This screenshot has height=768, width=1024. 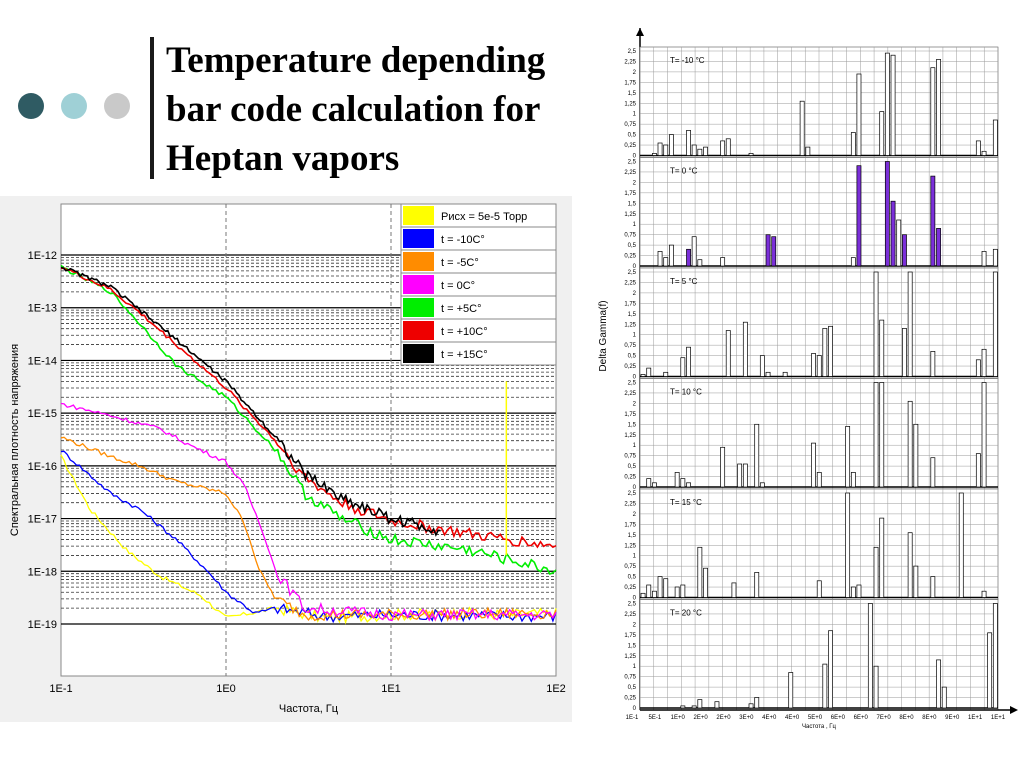 I want to click on y-tick-label: 1E-16, so click(x=42, y=467).